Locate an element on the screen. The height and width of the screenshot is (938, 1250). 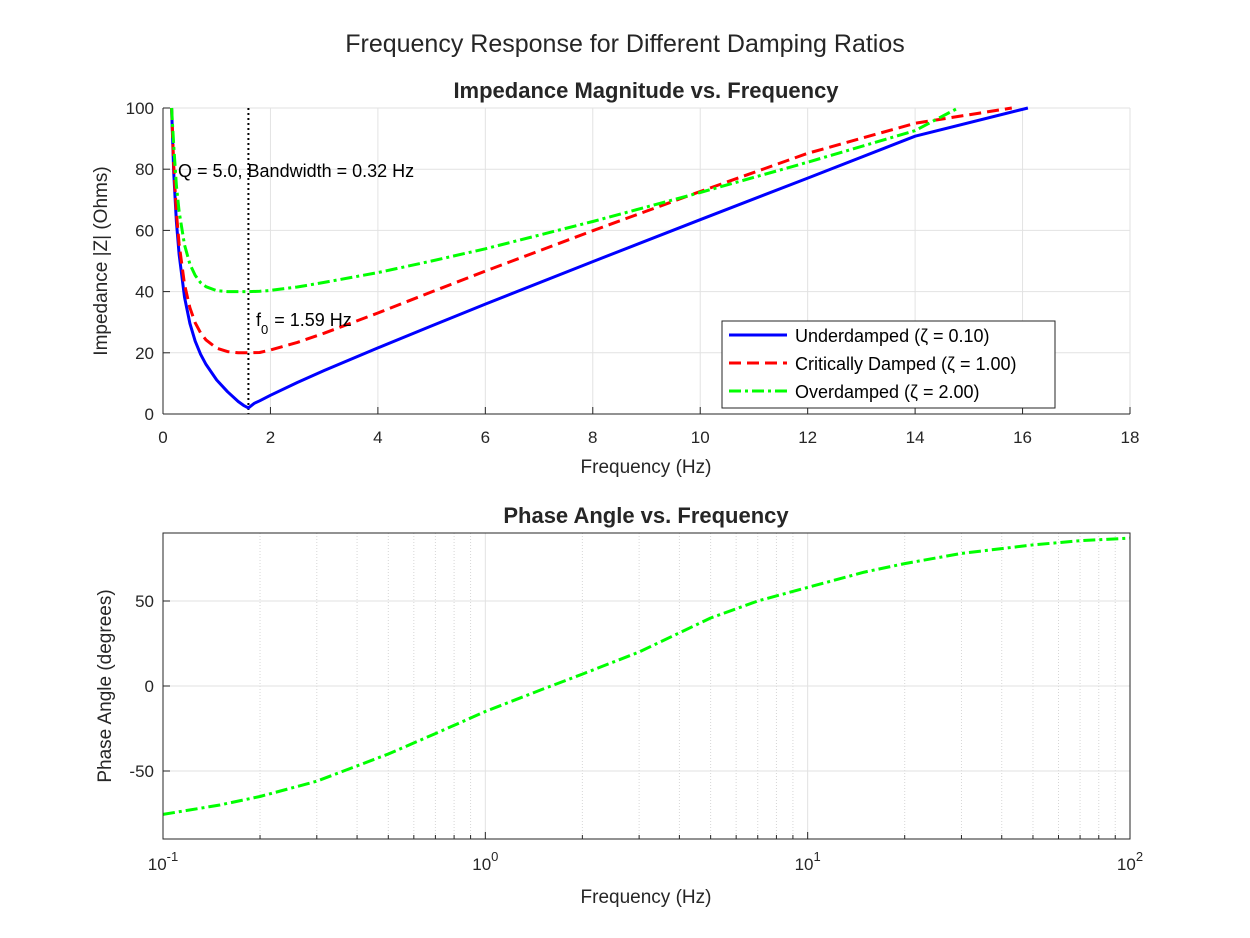
legend-label-overdamped: Overdamped (ζ = 2.00) is located at coordinates (887, 392).